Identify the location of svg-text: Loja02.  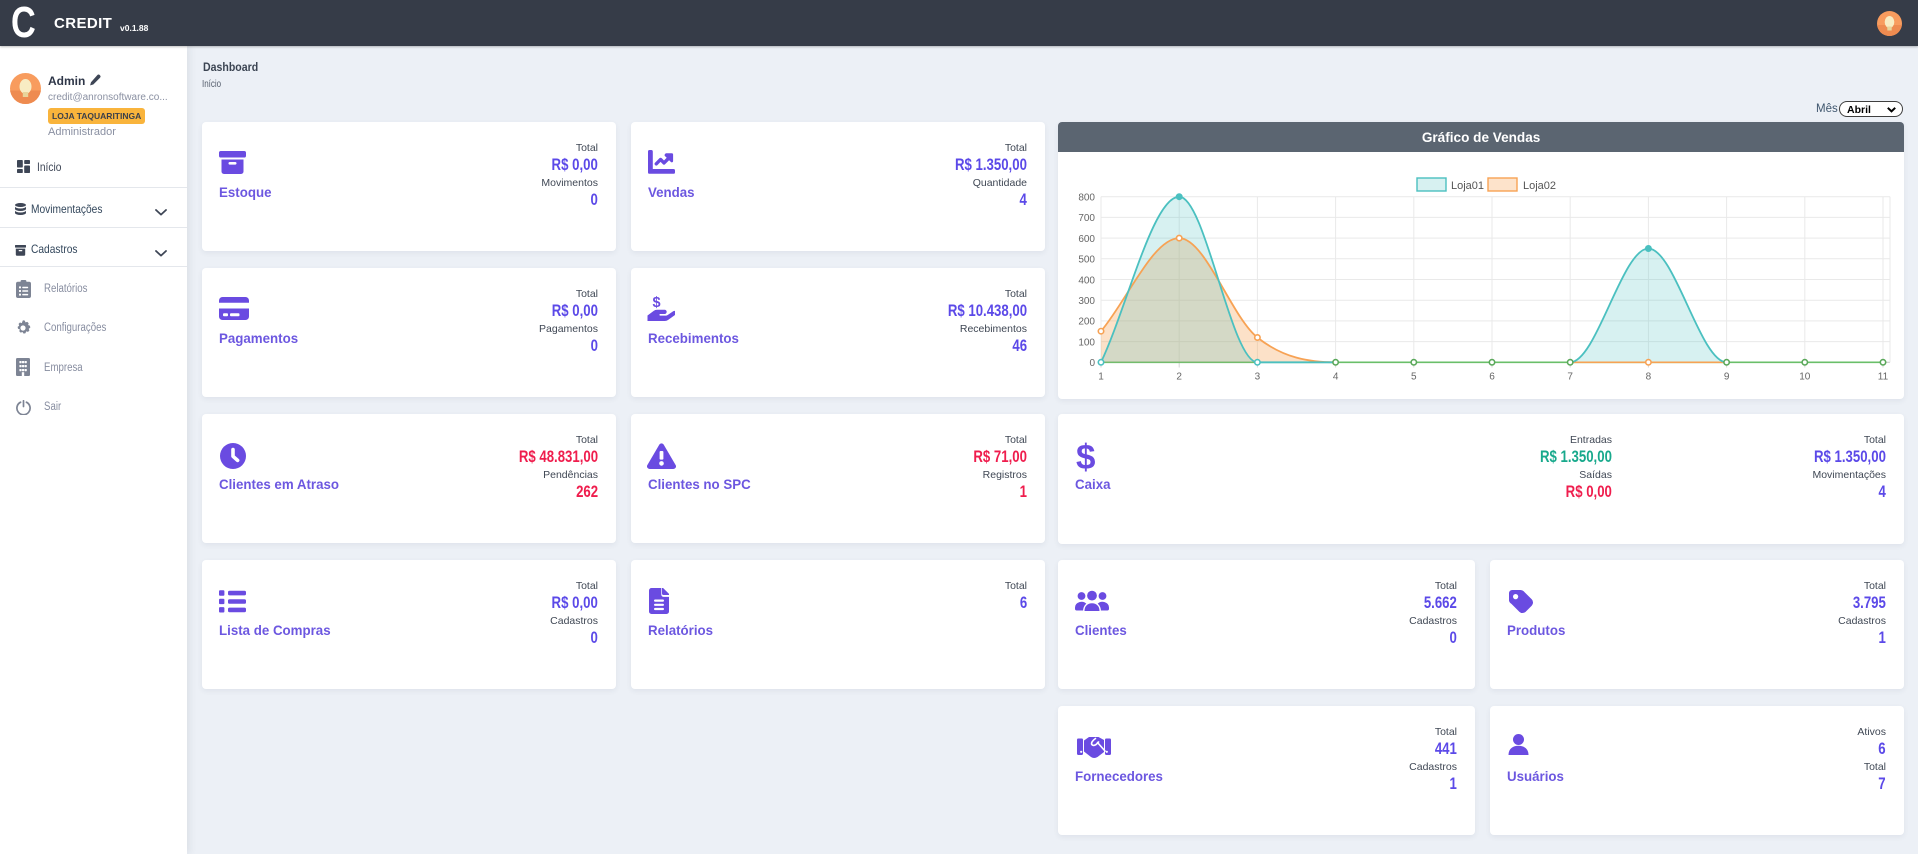
(1539, 186).